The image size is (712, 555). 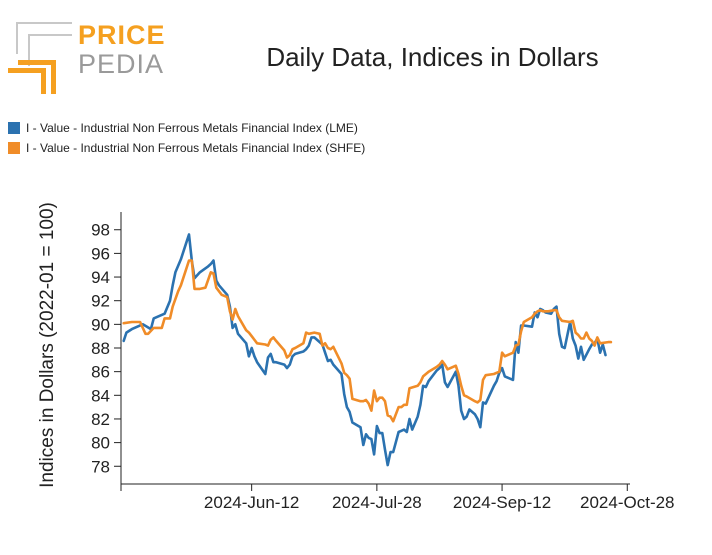 What do you see at coordinates (100, 395) in the screenshot?
I see `y-tick-label: 84` at bounding box center [100, 395].